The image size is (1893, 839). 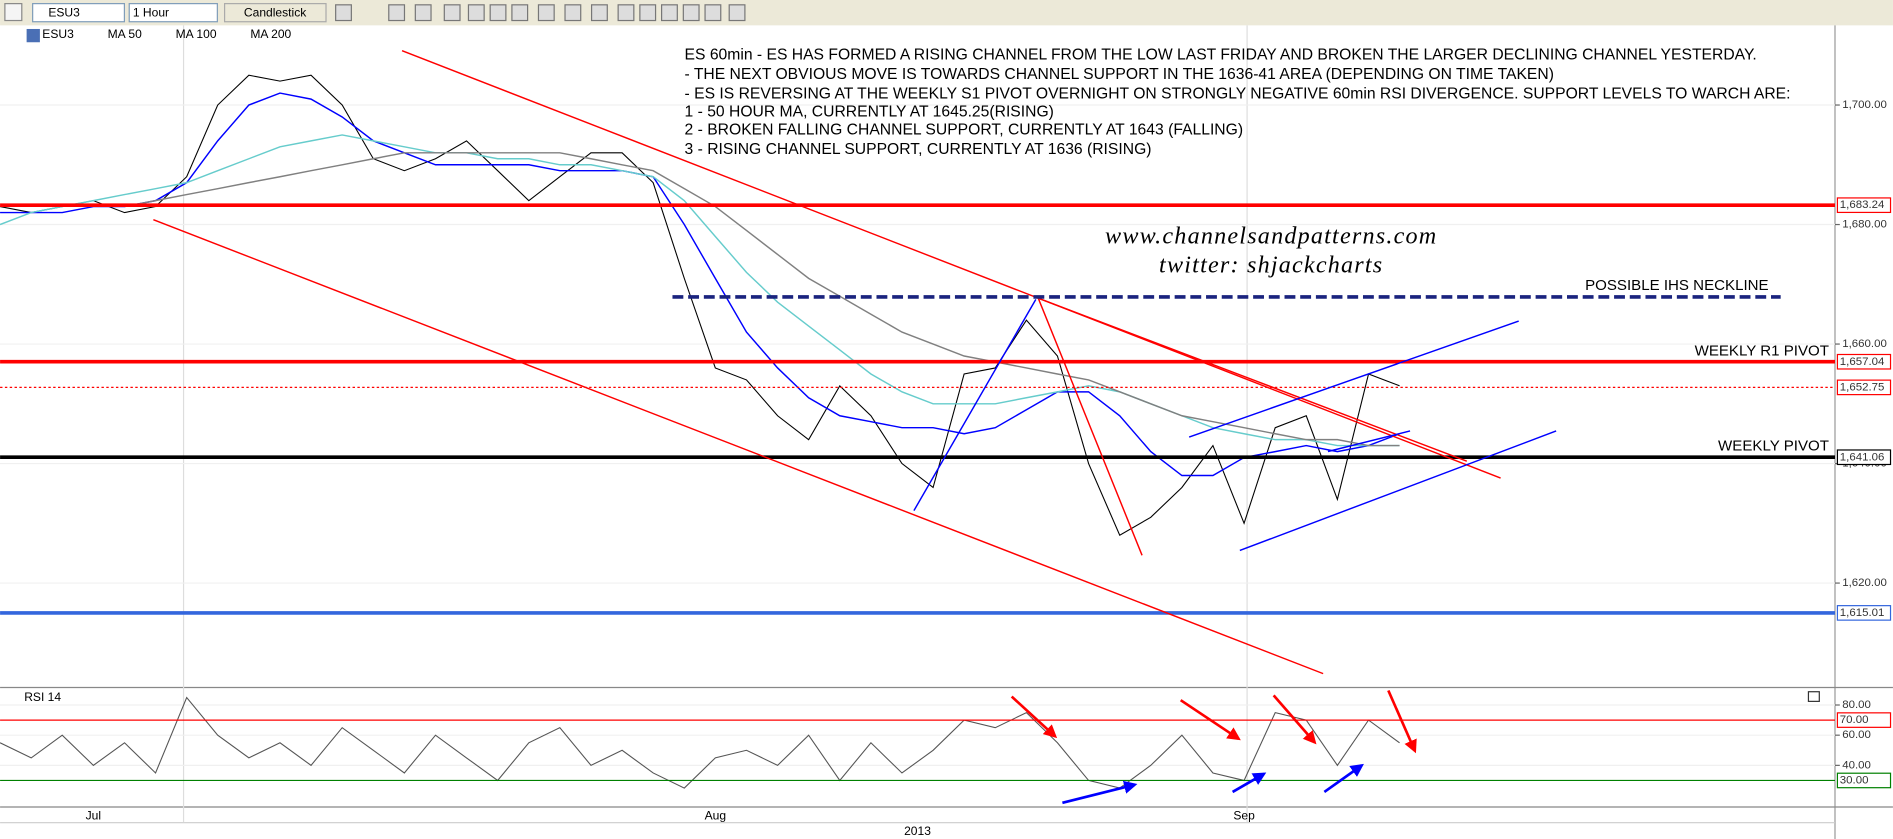 I want to click on level-tag-label: 1,641.06, so click(x=1862, y=457).